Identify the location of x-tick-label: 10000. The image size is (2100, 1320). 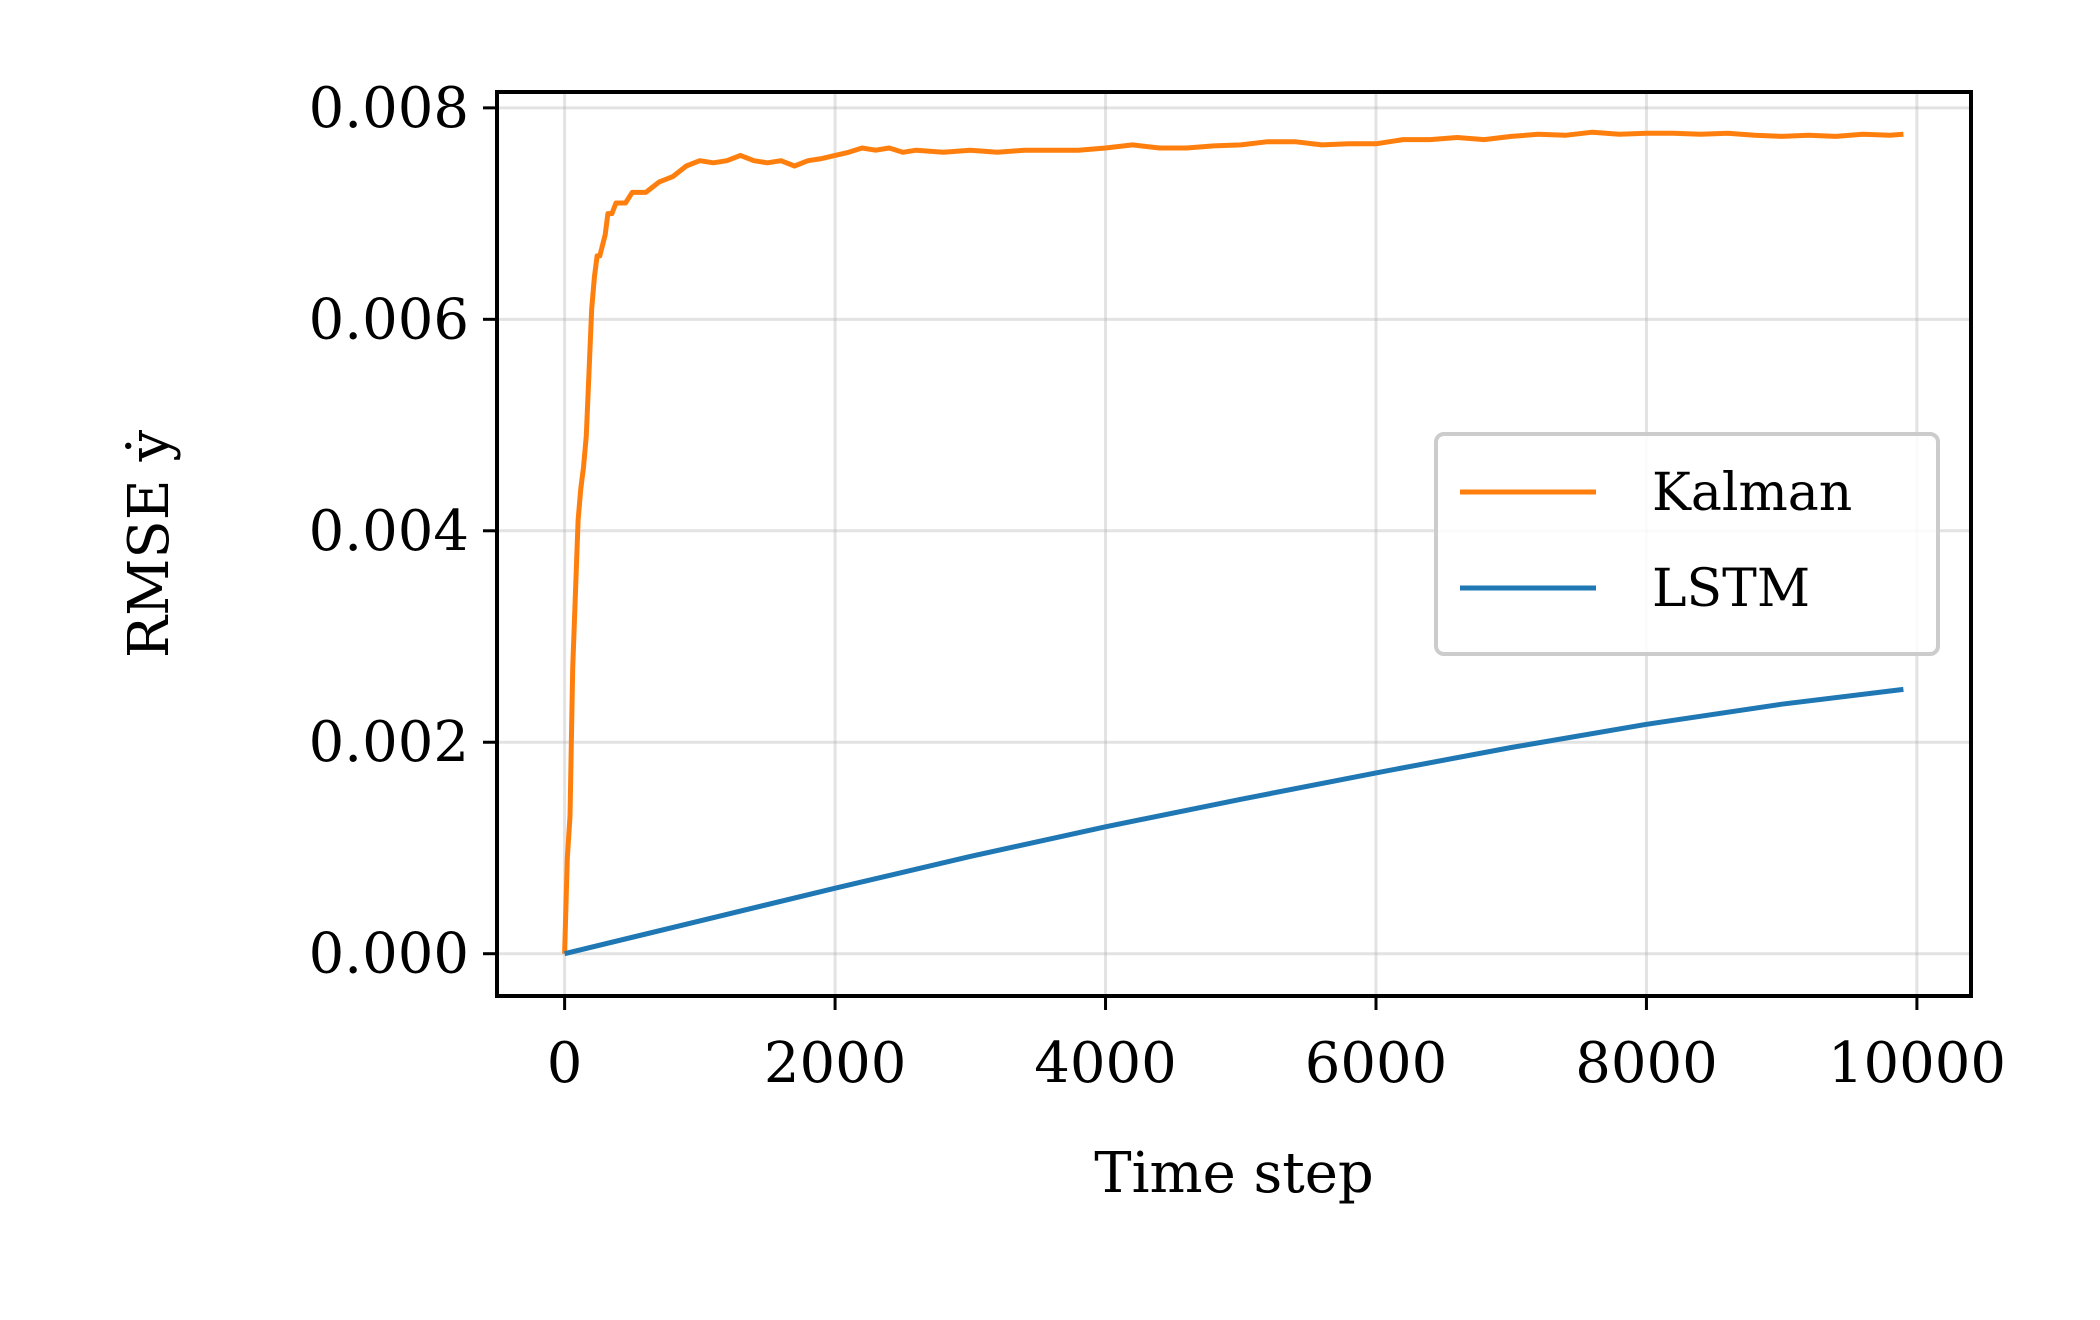
(1917, 1063).